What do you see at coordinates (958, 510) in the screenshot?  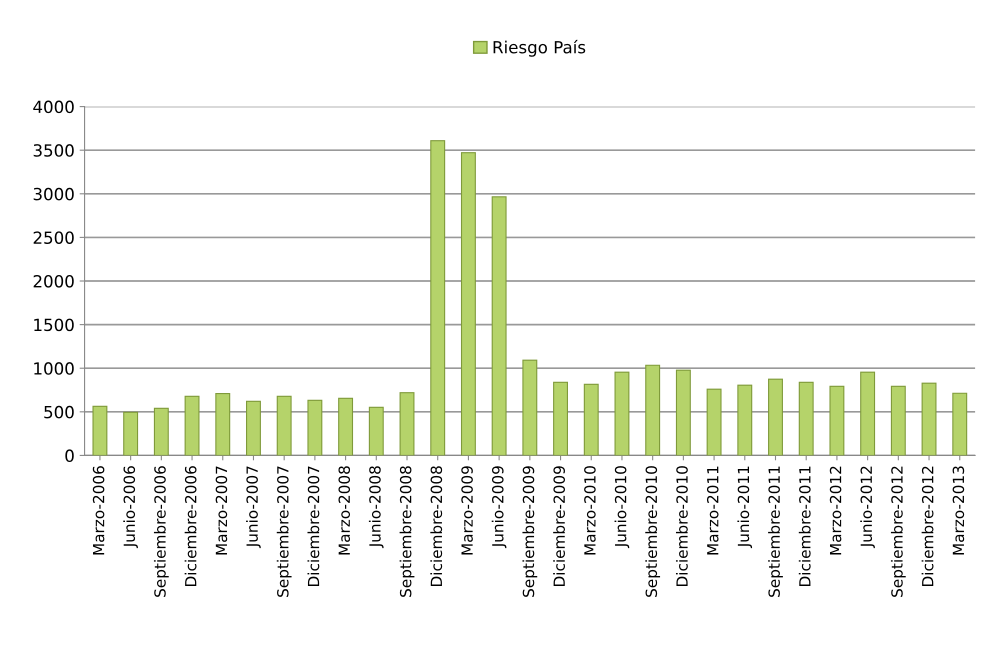 I see `x-tick-label: Marzo-2013` at bounding box center [958, 510].